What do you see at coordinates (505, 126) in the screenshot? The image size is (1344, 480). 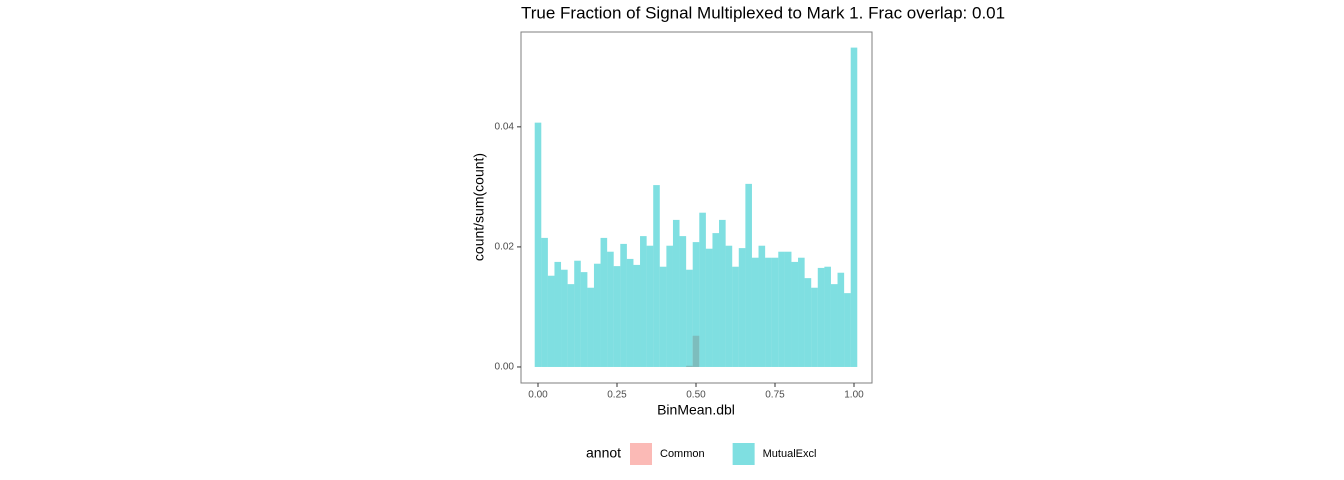 I see `y-tick-label: 0.04` at bounding box center [505, 126].